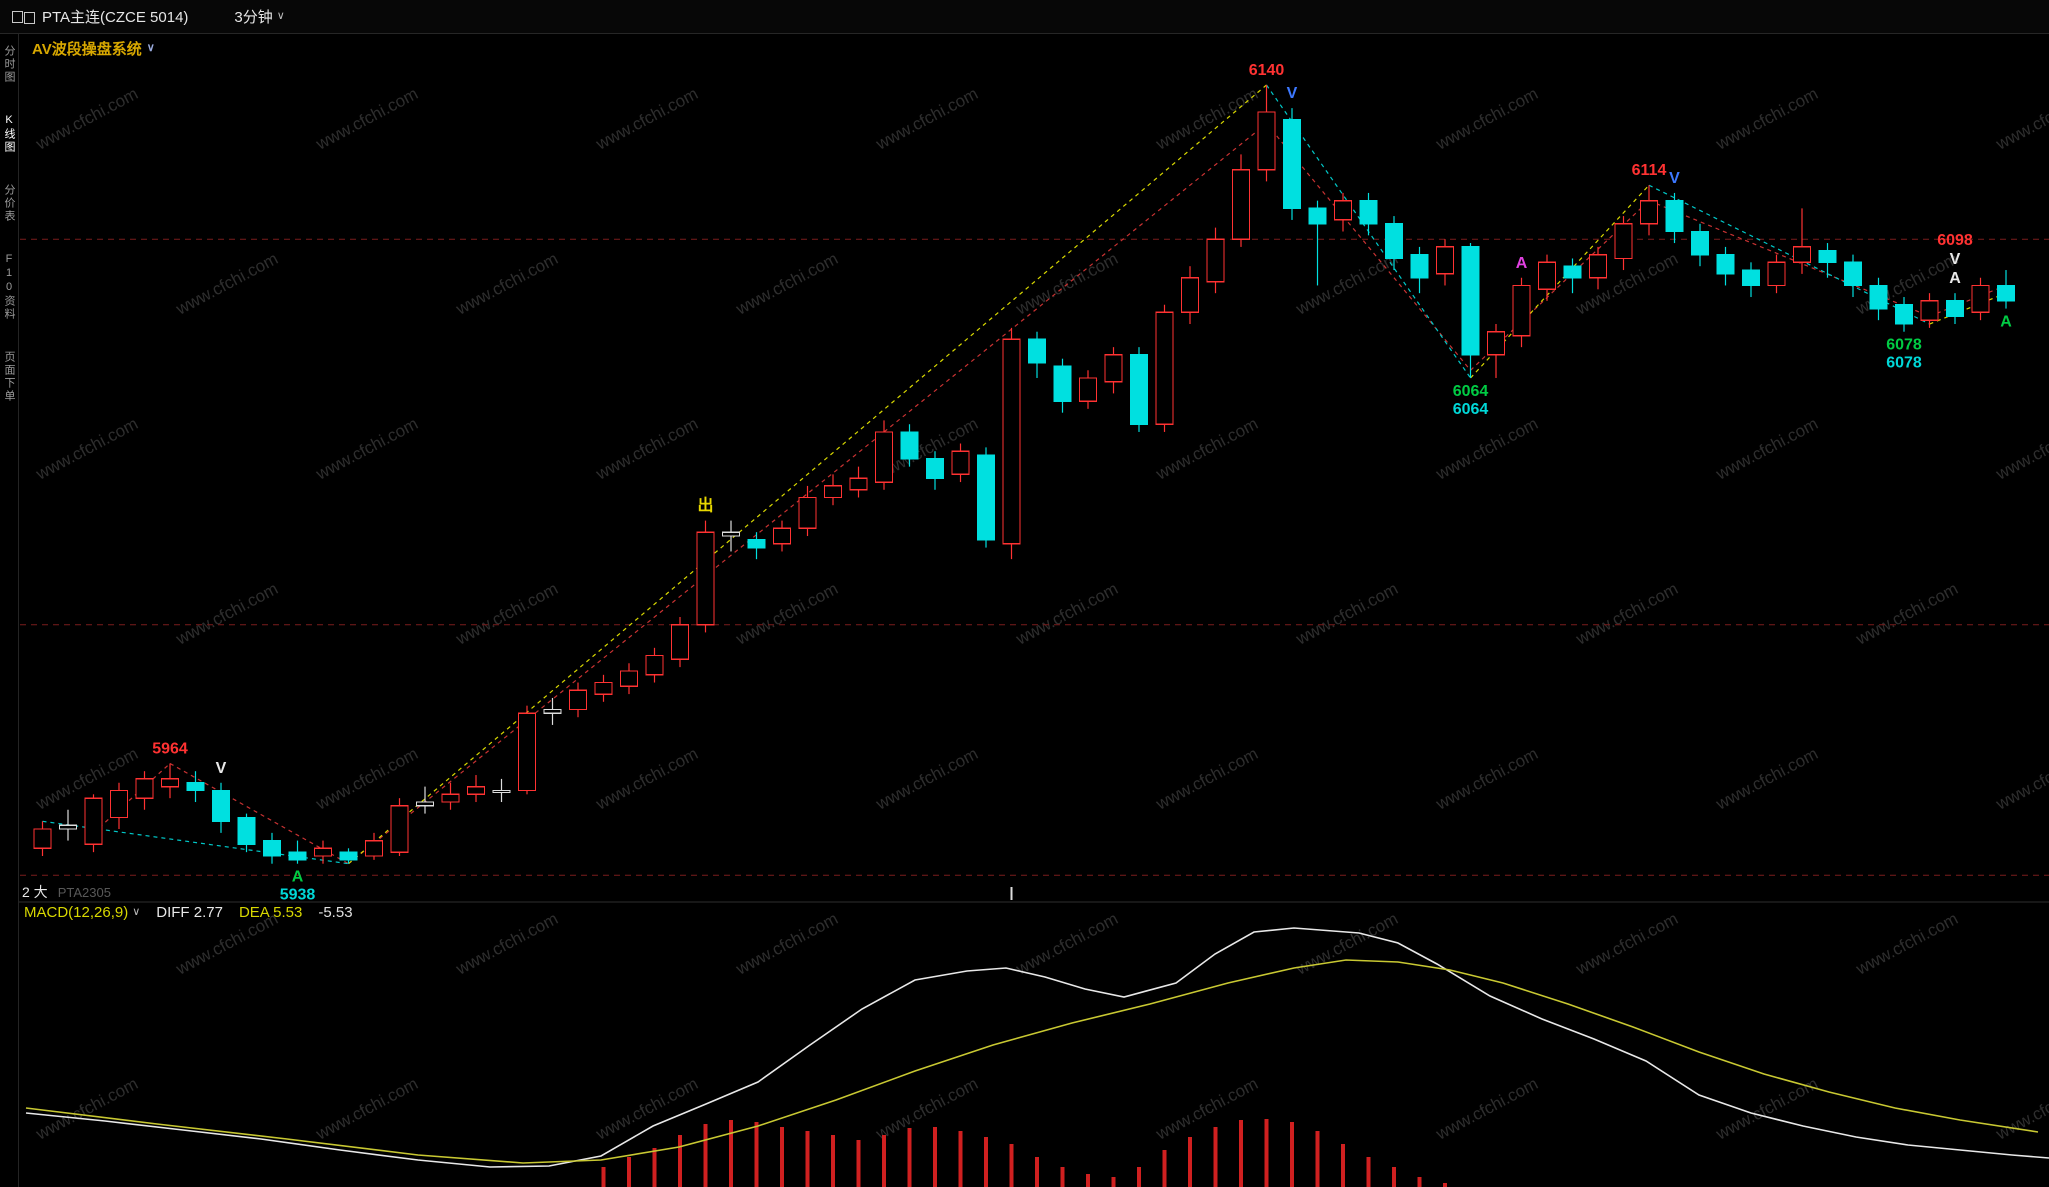 This screenshot has height=1187, width=2049. Describe the element at coordinates (9, 203) in the screenshot. I see `sidebar-item-price-table: 分价表` at that location.